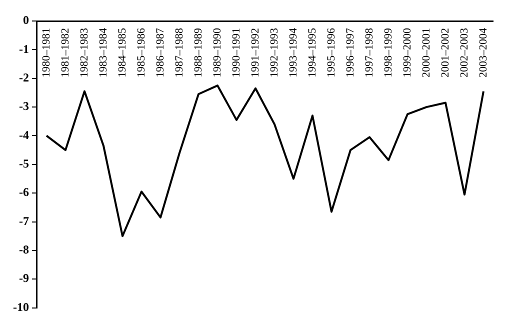  What do you see at coordinates (25, 20) in the screenshot?
I see `y-tick-label: 0` at bounding box center [25, 20].